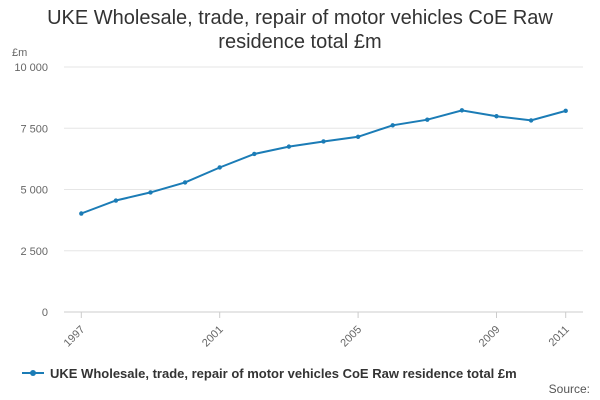 Image resolution: width=600 pixels, height=400 pixels. Describe the element at coordinates (19, 53) in the screenshot. I see `y-axis-label: £m` at that location.